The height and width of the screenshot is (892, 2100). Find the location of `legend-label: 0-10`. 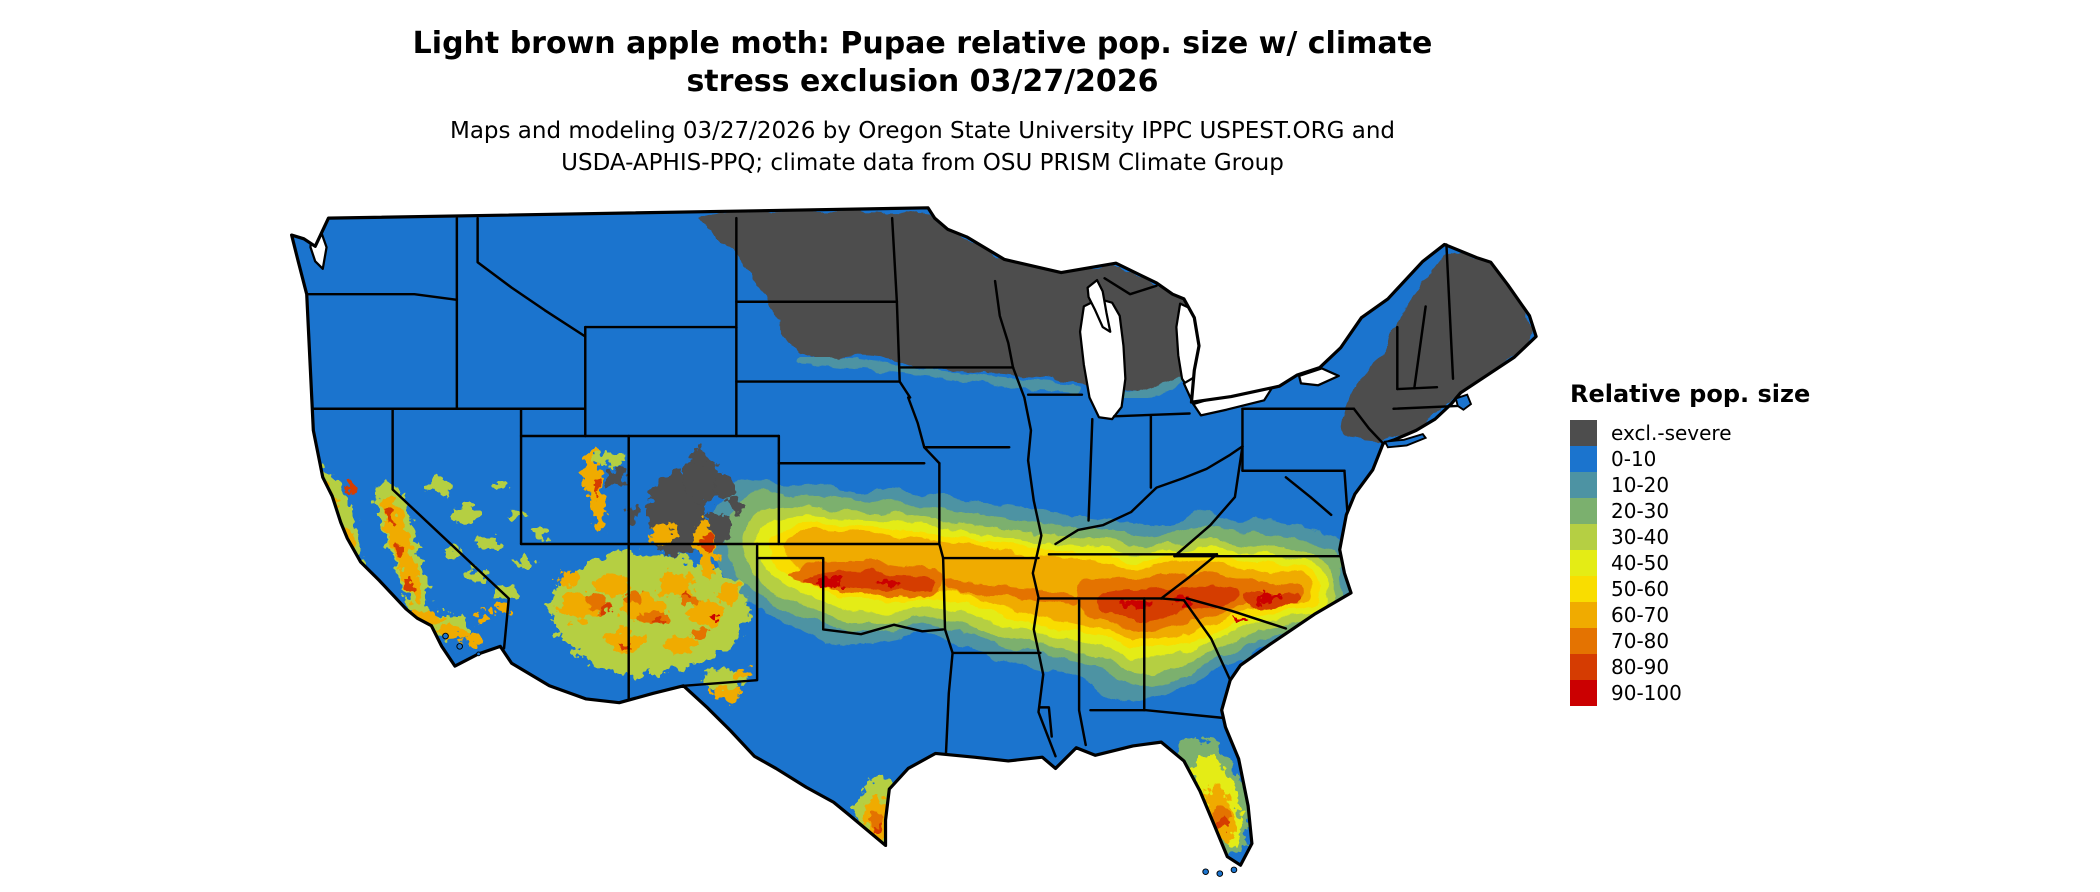

legend-label: 0-10 is located at coordinates (1634, 459).